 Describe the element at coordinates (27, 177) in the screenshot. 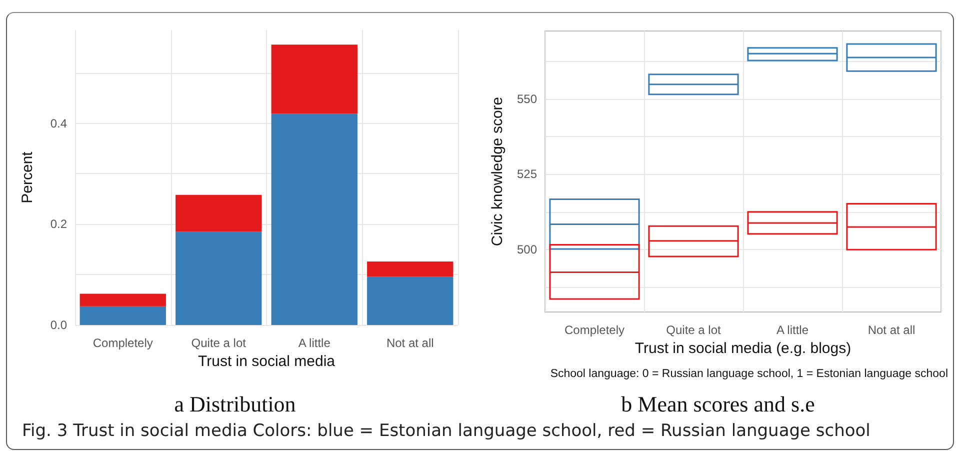

I see `y-axis-title: Percent` at that location.